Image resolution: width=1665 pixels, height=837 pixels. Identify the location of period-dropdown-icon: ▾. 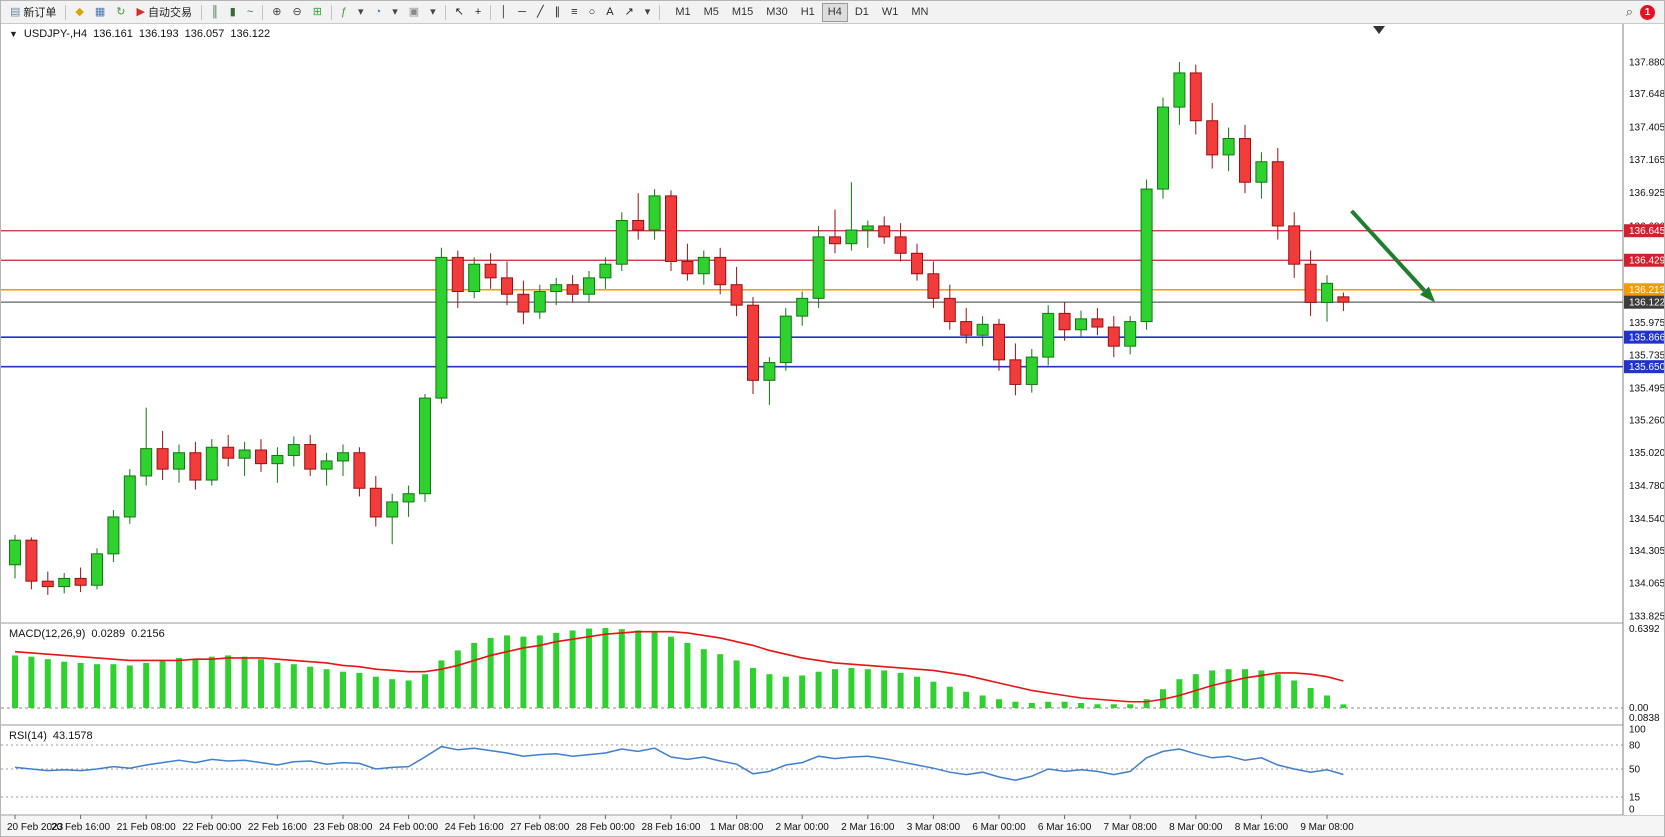
(395, 12).